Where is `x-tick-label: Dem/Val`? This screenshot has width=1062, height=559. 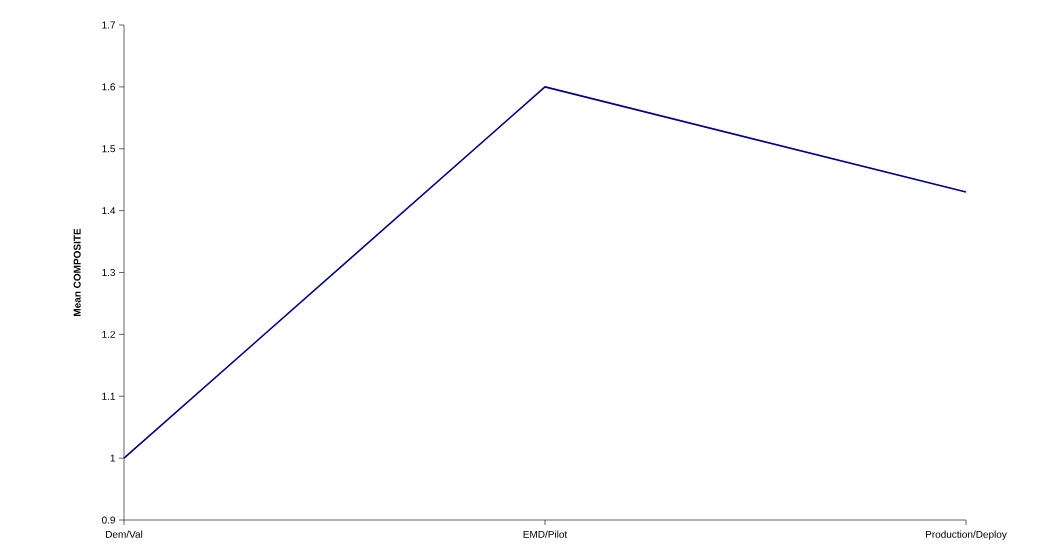 x-tick-label: Dem/Val is located at coordinates (124, 534).